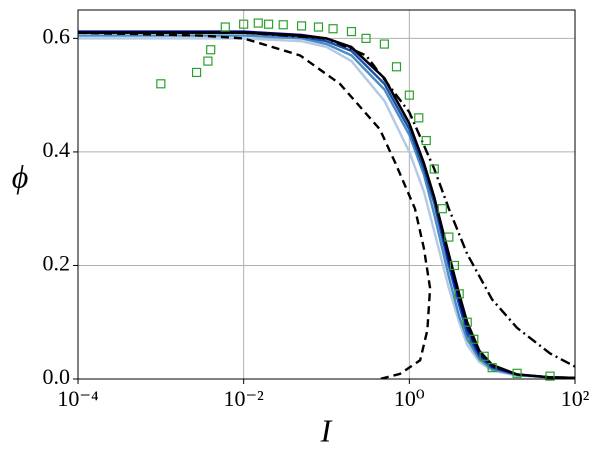 This screenshot has width=602, height=462. I want to click on x-tick-label: 10⁻⁴, so click(78, 398).